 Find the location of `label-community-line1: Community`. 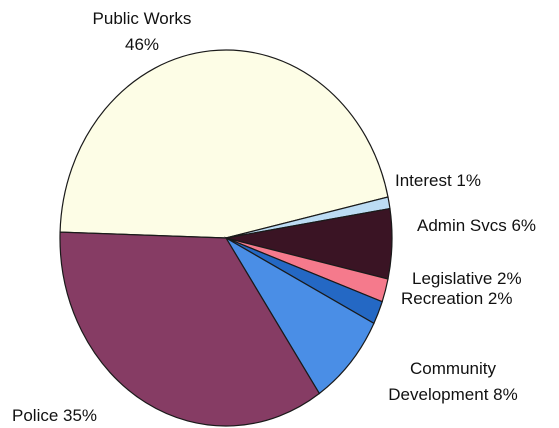

label-community-line1: Community is located at coordinates (453, 368).